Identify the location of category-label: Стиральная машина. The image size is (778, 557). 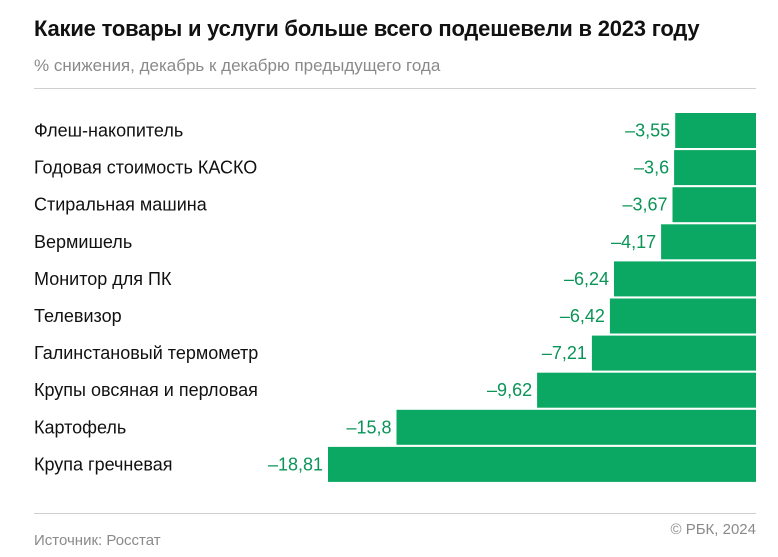
(121, 205).